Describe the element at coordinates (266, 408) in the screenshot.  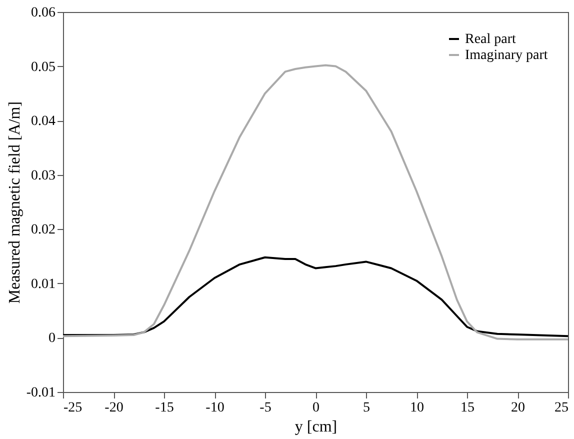
I see `x-tick-label: -5` at that location.